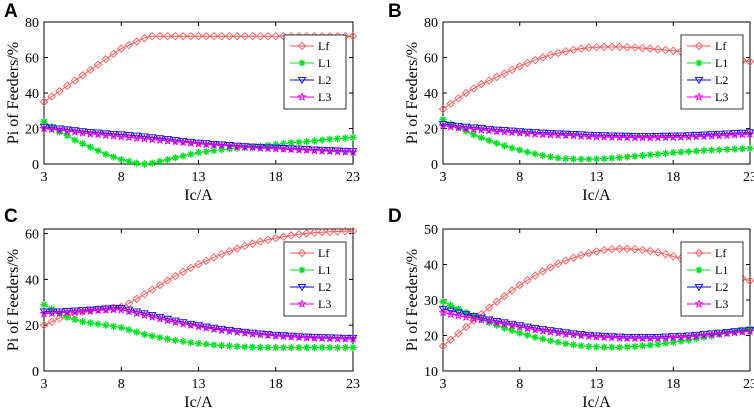  What do you see at coordinates (699, 253) in the screenshot?
I see `legend-marker-Lf` at bounding box center [699, 253].